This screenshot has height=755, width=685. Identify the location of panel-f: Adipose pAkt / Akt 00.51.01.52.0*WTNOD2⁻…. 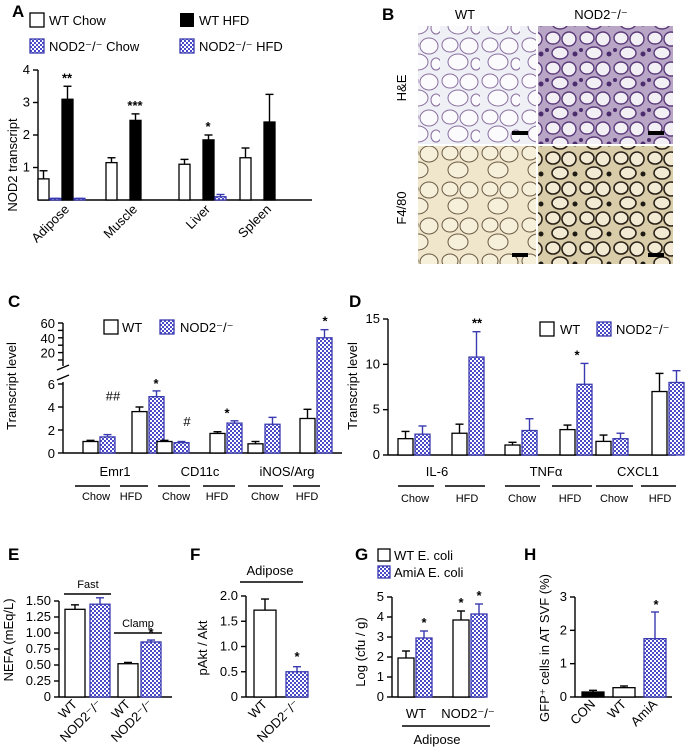
(252, 654).